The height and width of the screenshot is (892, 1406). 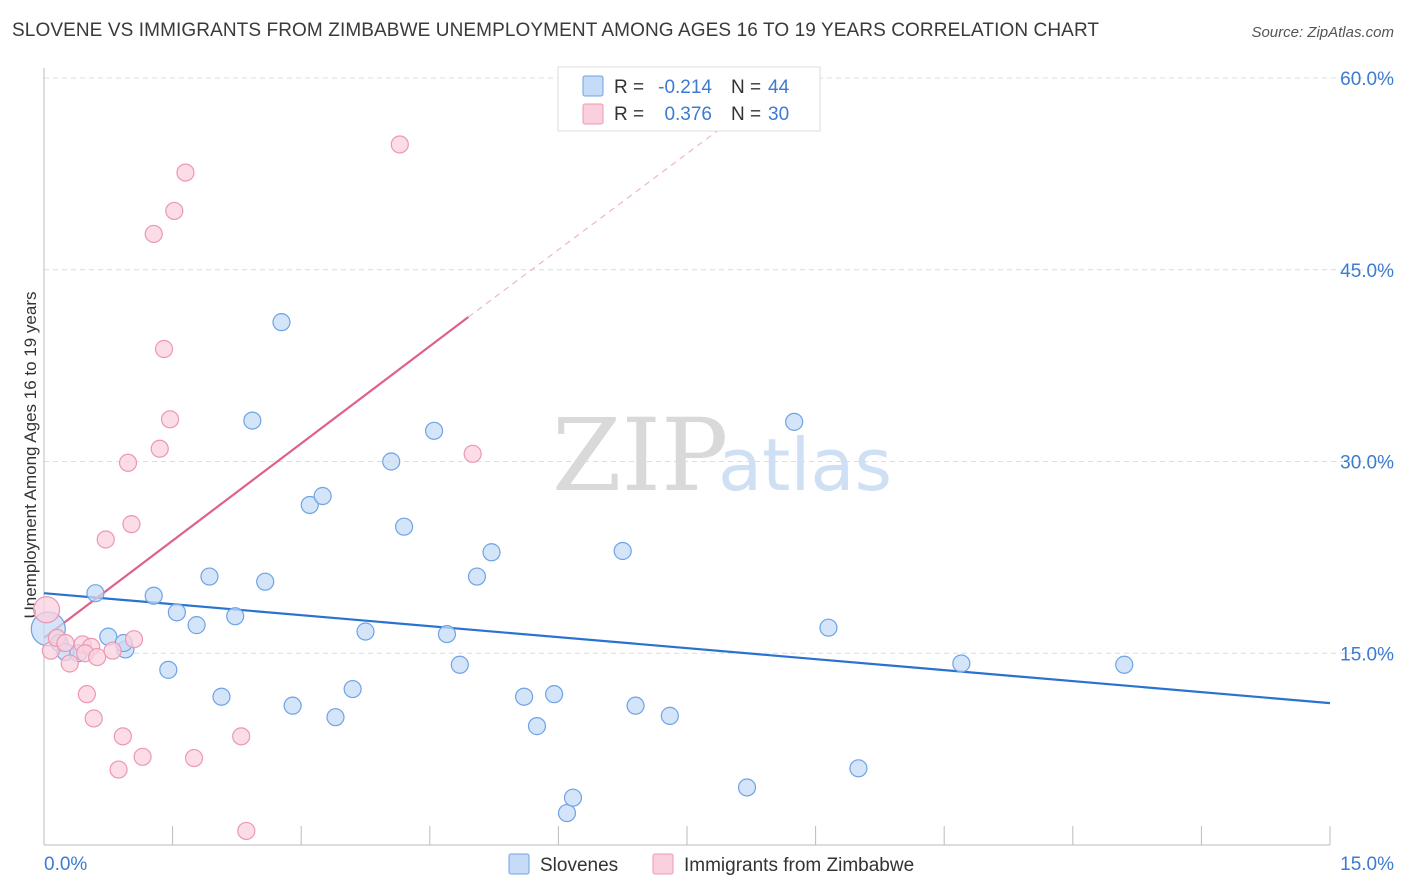 What do you see at coordinates (746, 114) in the screenshot?
I see `stats-n-label-zimbabwe: N =` at bounding box center [746, 114].